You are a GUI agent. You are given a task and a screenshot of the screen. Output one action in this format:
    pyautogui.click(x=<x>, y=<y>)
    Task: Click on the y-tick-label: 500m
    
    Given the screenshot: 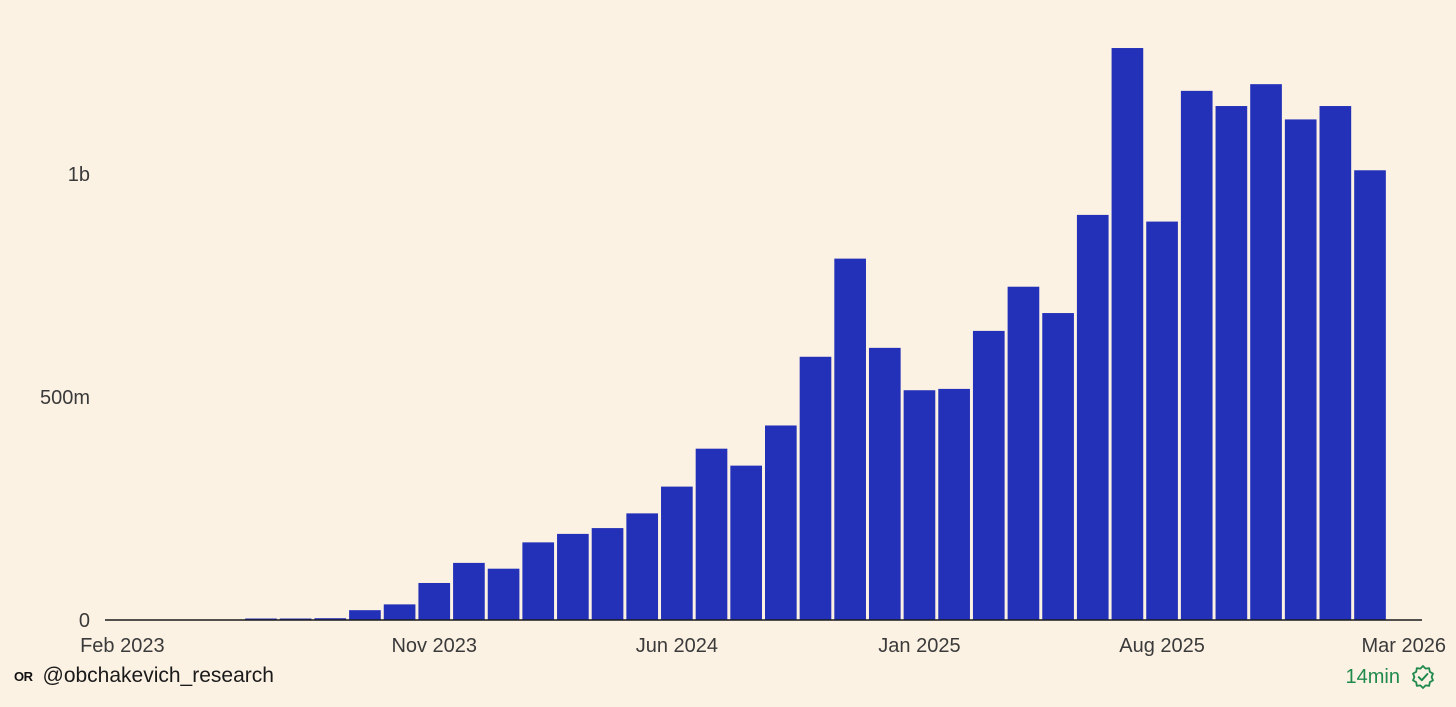 What is the action you would take?
    pyautogui.click(x=65, y=398)
    